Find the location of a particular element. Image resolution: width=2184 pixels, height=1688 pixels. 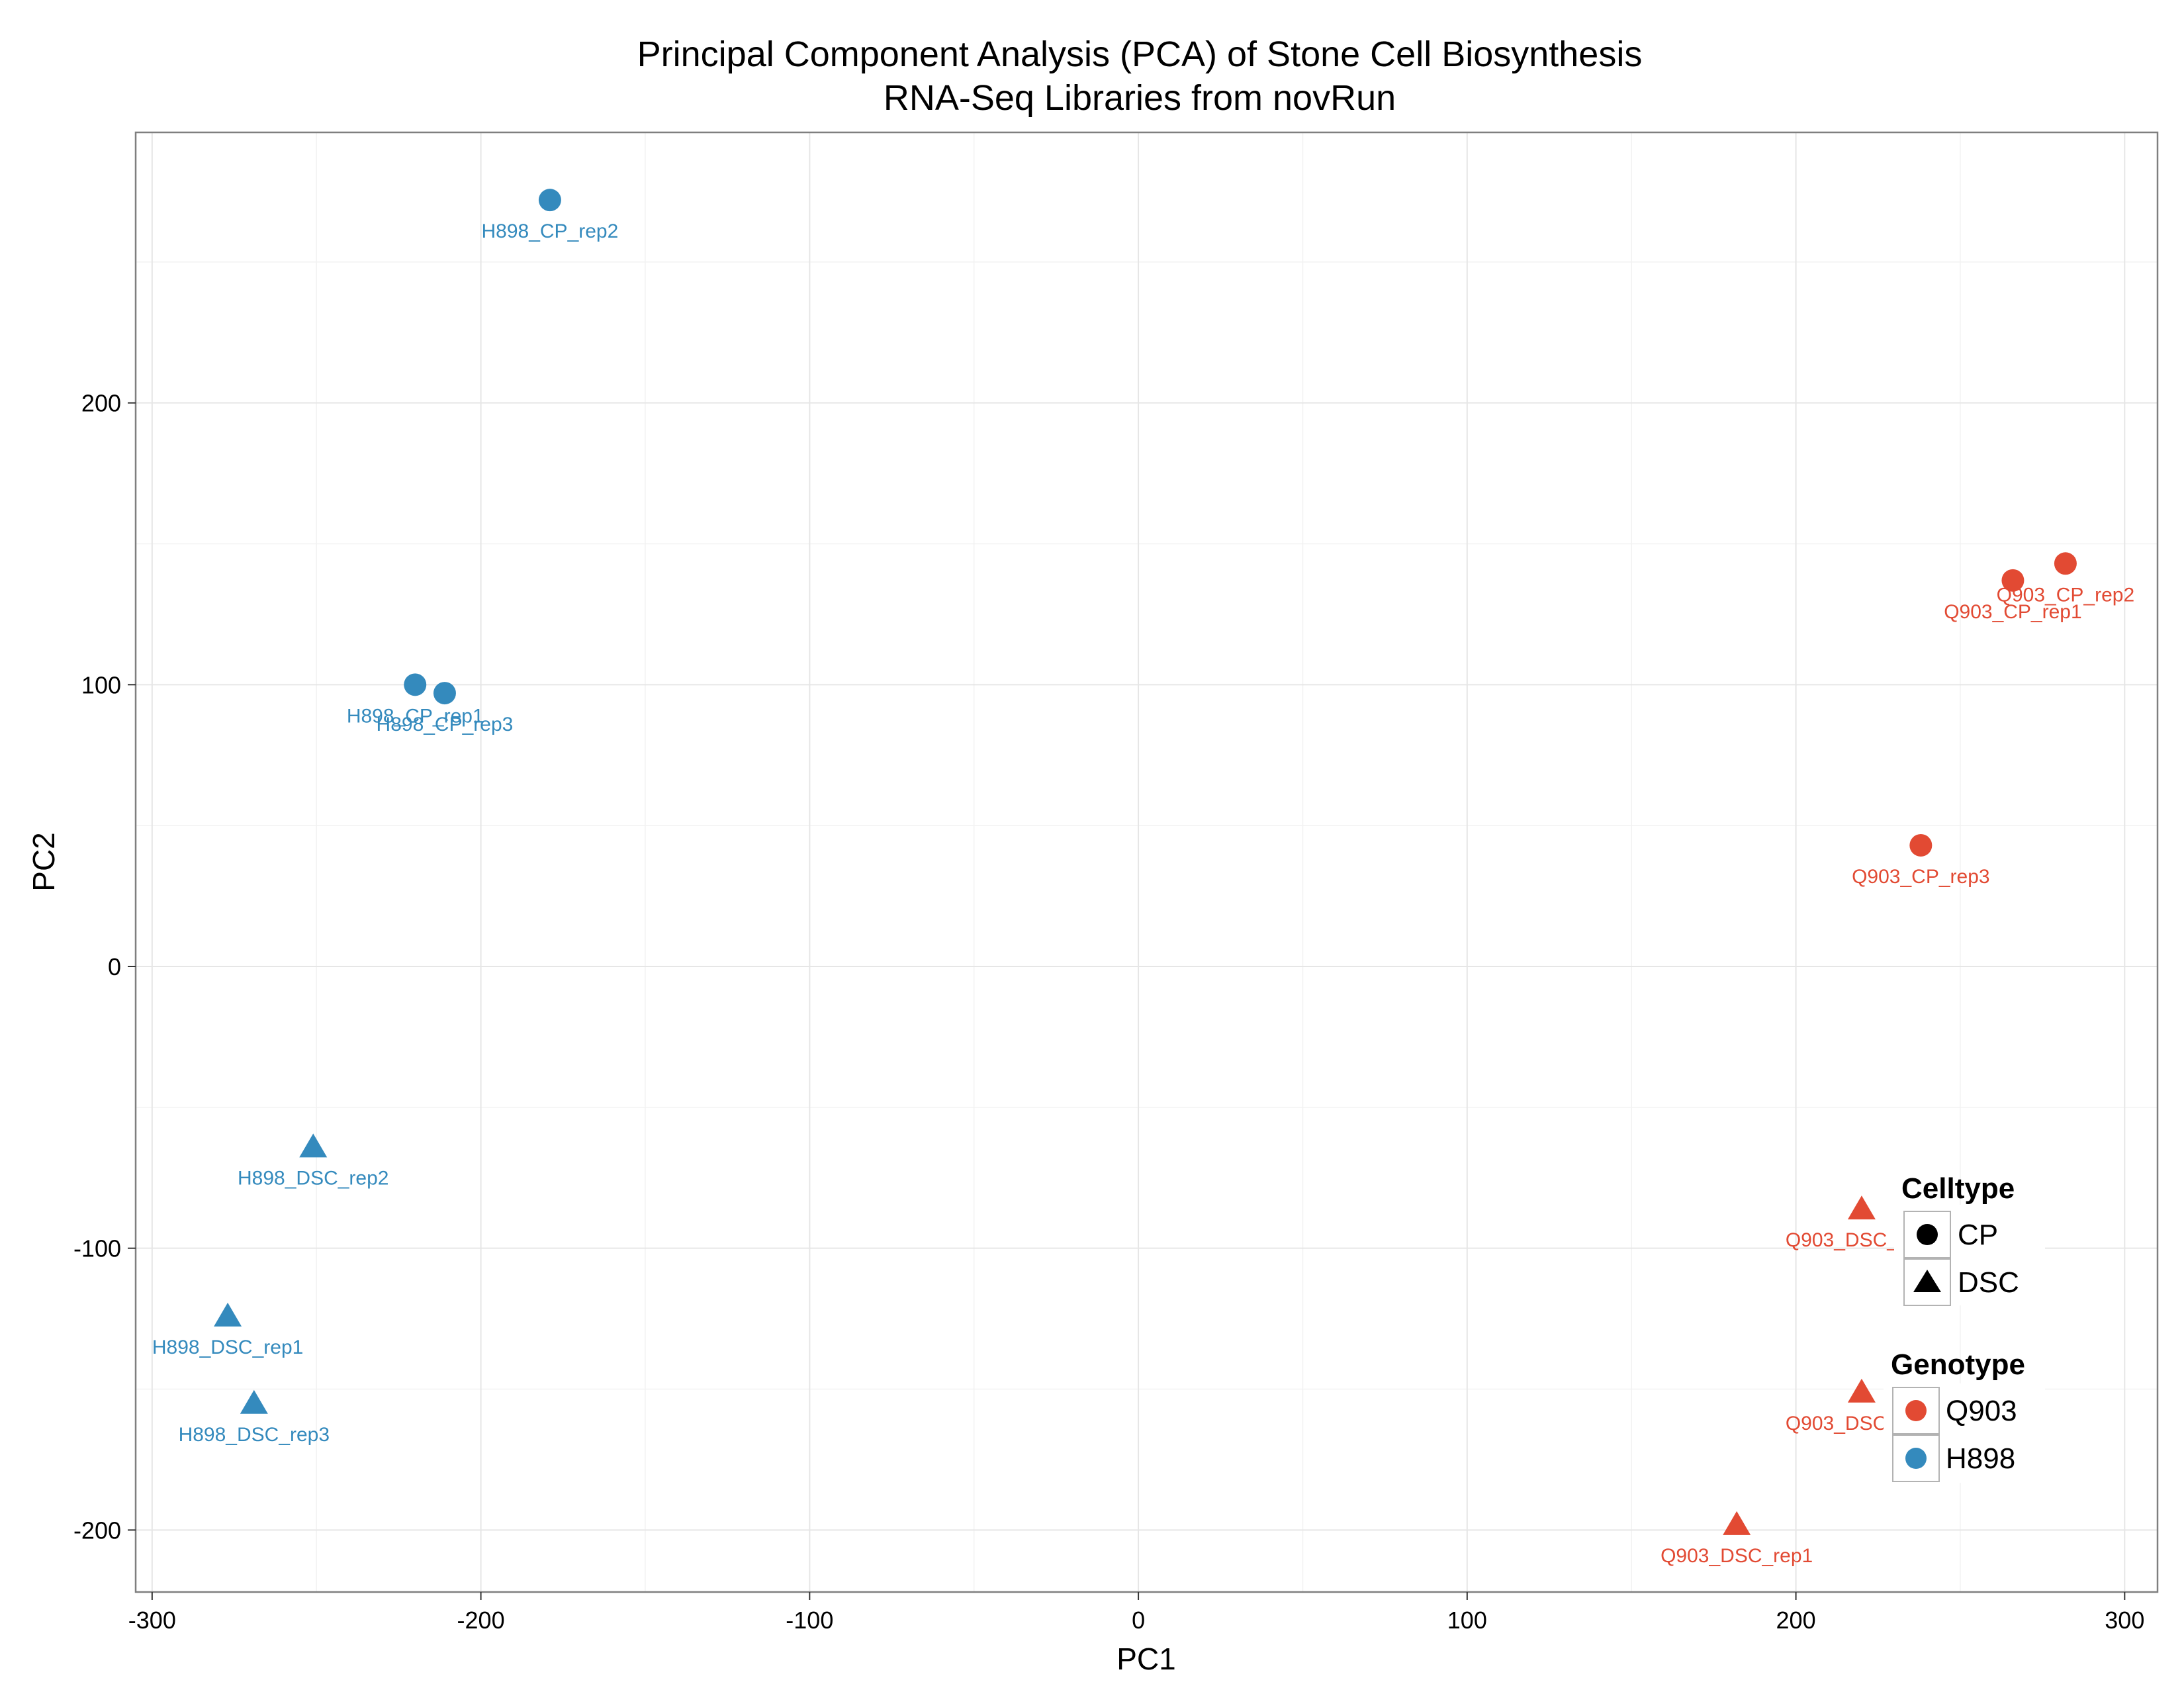

x-tick-label: 200 is located at coordinates (1796, 1620).